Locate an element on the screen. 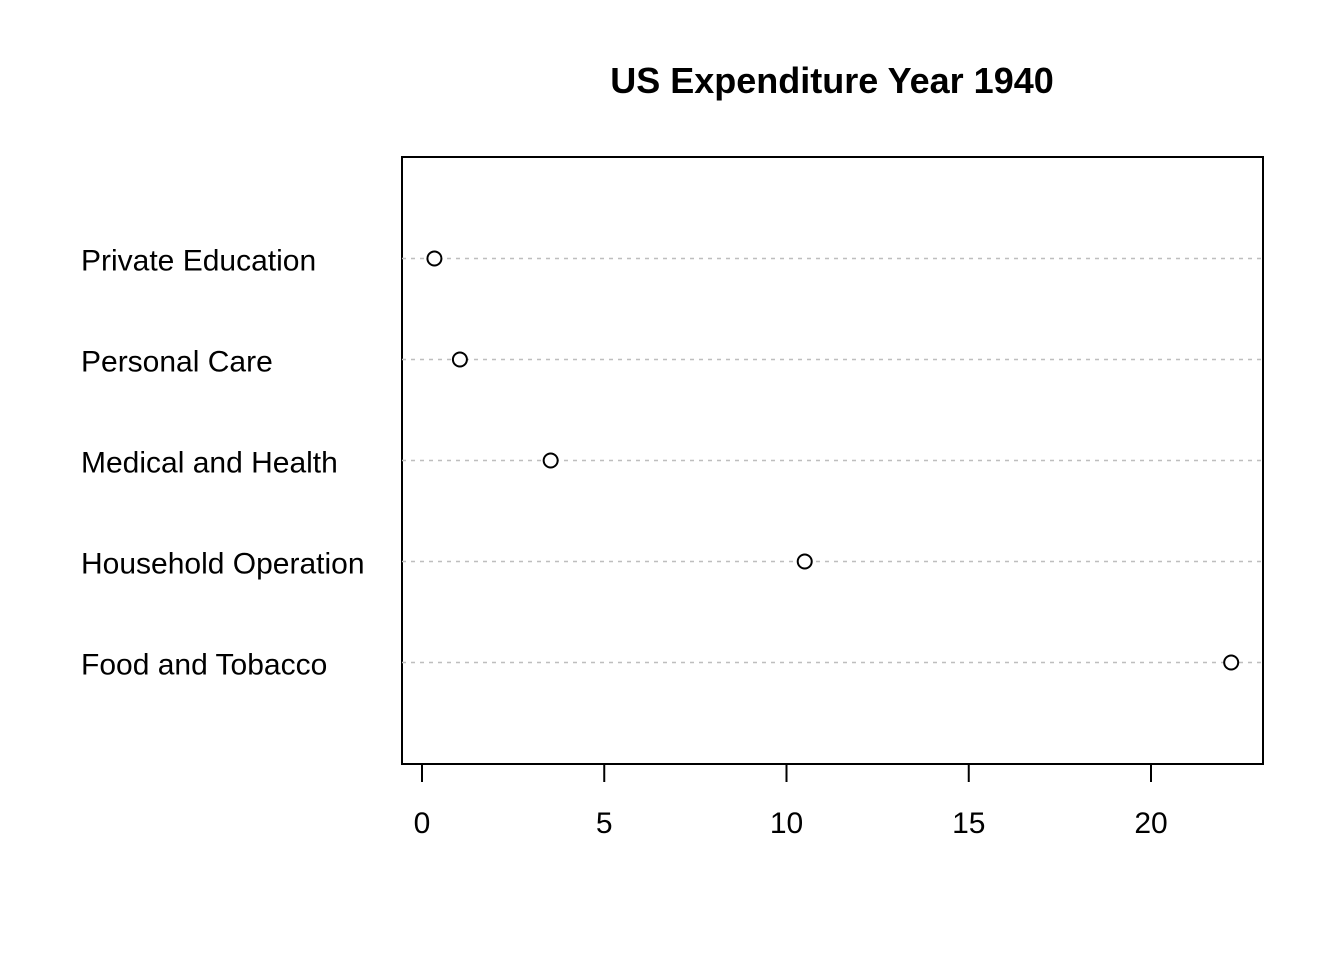 This screenshot has width=1344, height=960. category-label: Food and Tobacco is located at coordinates (204, 665).